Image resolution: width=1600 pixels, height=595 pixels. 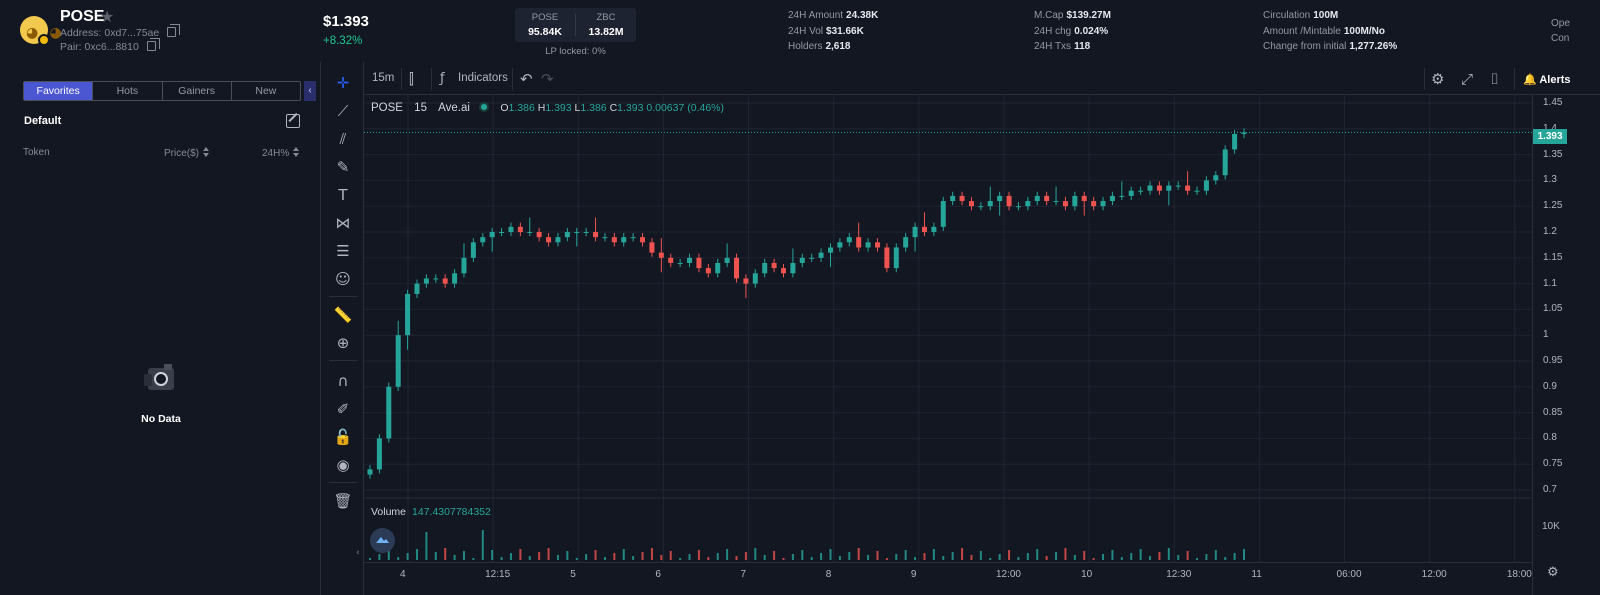 What do you see at coordinates (343, 465) in the screenshot?
I see `eye-icon: ◉` at bounding box center [343, 465].